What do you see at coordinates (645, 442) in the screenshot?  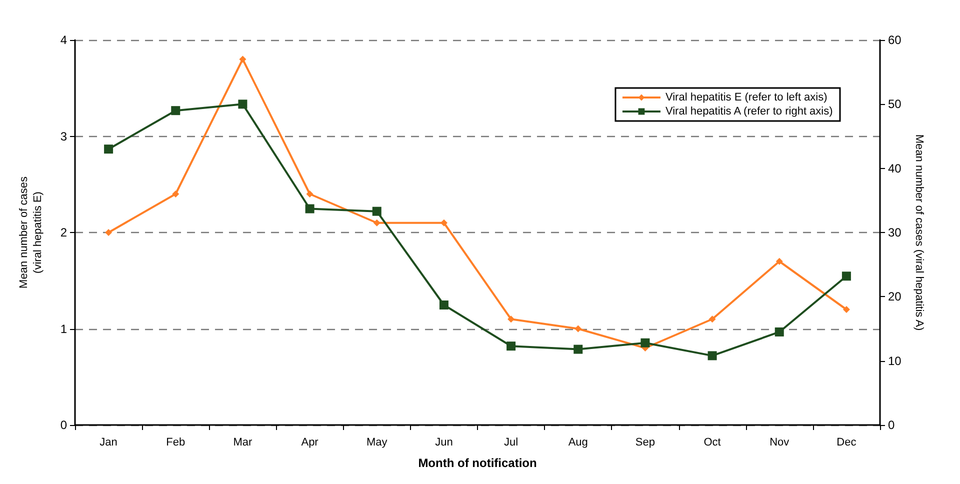 I see `x-tick-label: Sep` at bounding box center [645, 442].